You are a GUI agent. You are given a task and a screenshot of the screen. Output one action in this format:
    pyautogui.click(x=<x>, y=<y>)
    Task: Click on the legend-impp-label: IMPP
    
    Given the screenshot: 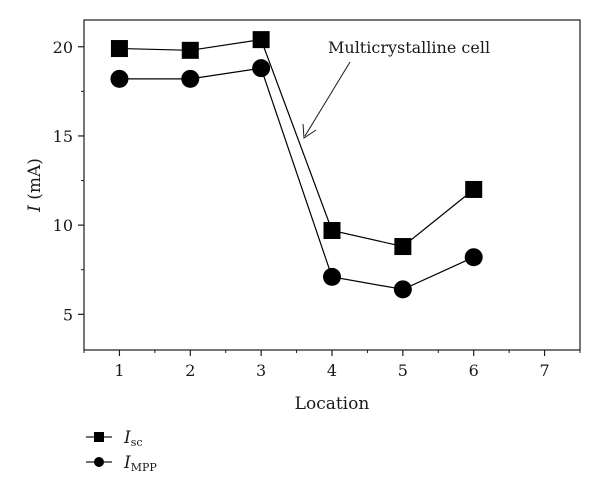 What is the action you would take?
    pyautogui.click(x=140, y=463)
    